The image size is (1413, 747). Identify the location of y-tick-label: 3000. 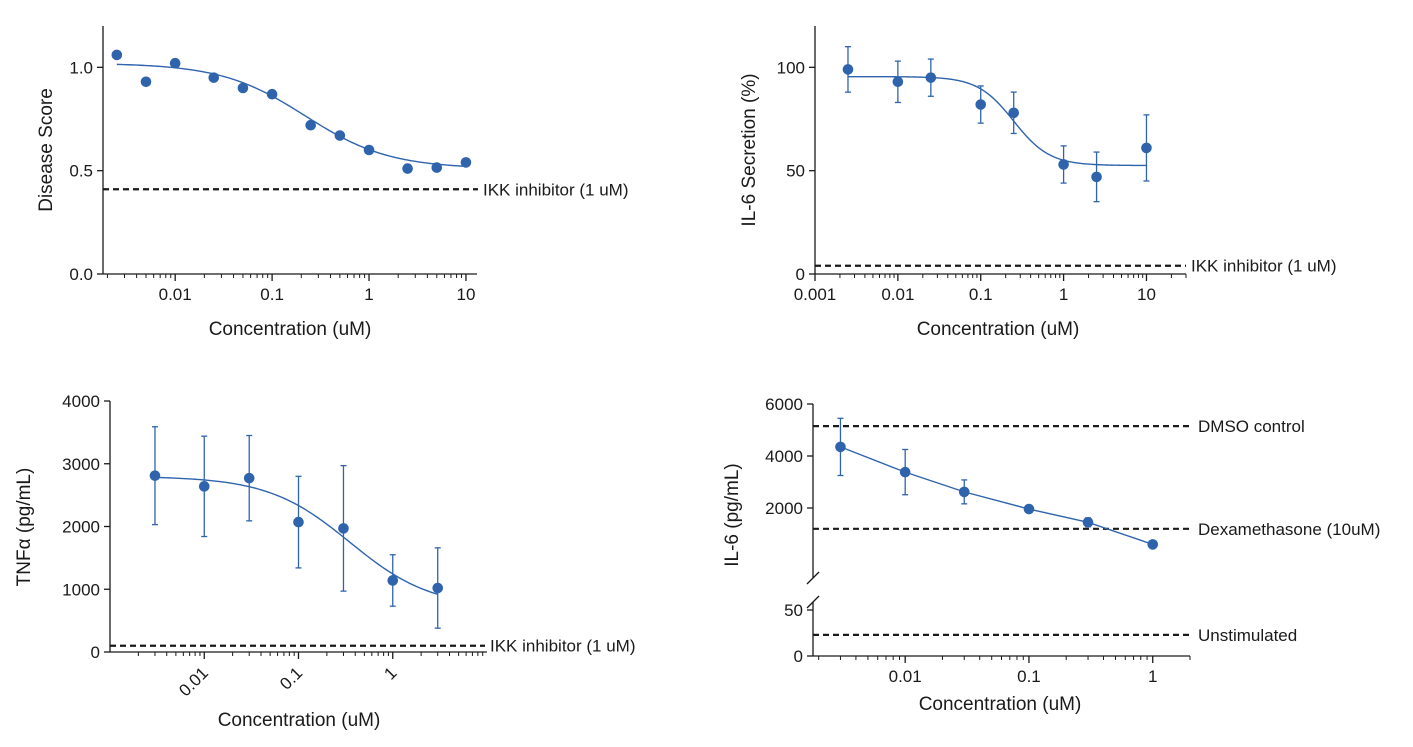
(81, 464).